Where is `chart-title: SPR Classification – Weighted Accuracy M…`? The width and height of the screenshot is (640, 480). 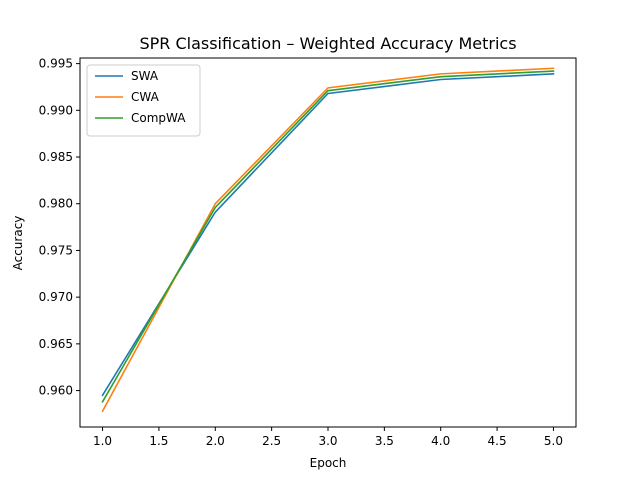 chart-title: SPR Classification – Weighted Accuracy M… is located at coordinates (327, 43).